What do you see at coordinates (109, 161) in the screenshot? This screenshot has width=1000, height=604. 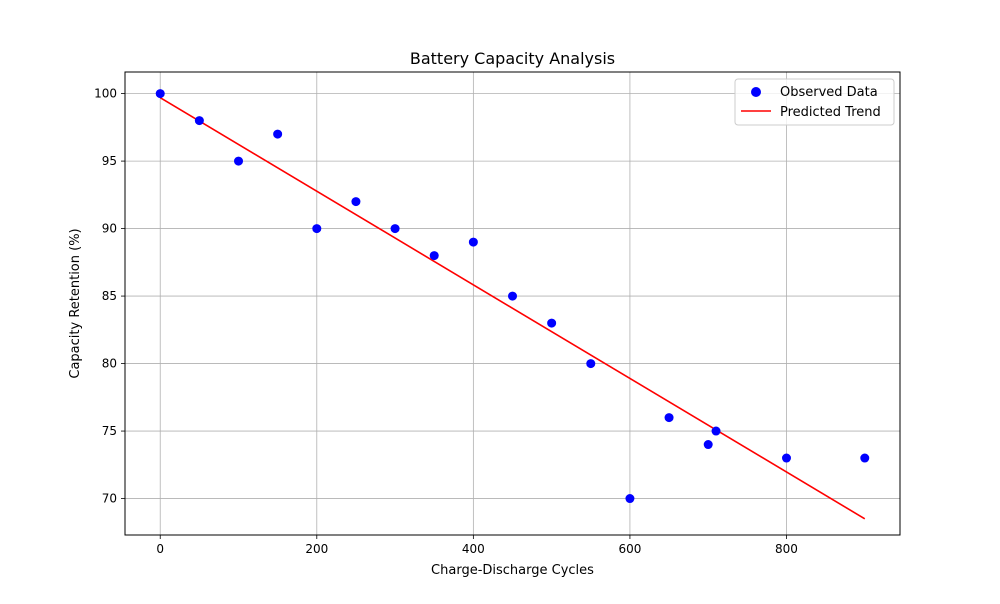 I see `y-tick-label: 95` at bounding box center [109, 161].